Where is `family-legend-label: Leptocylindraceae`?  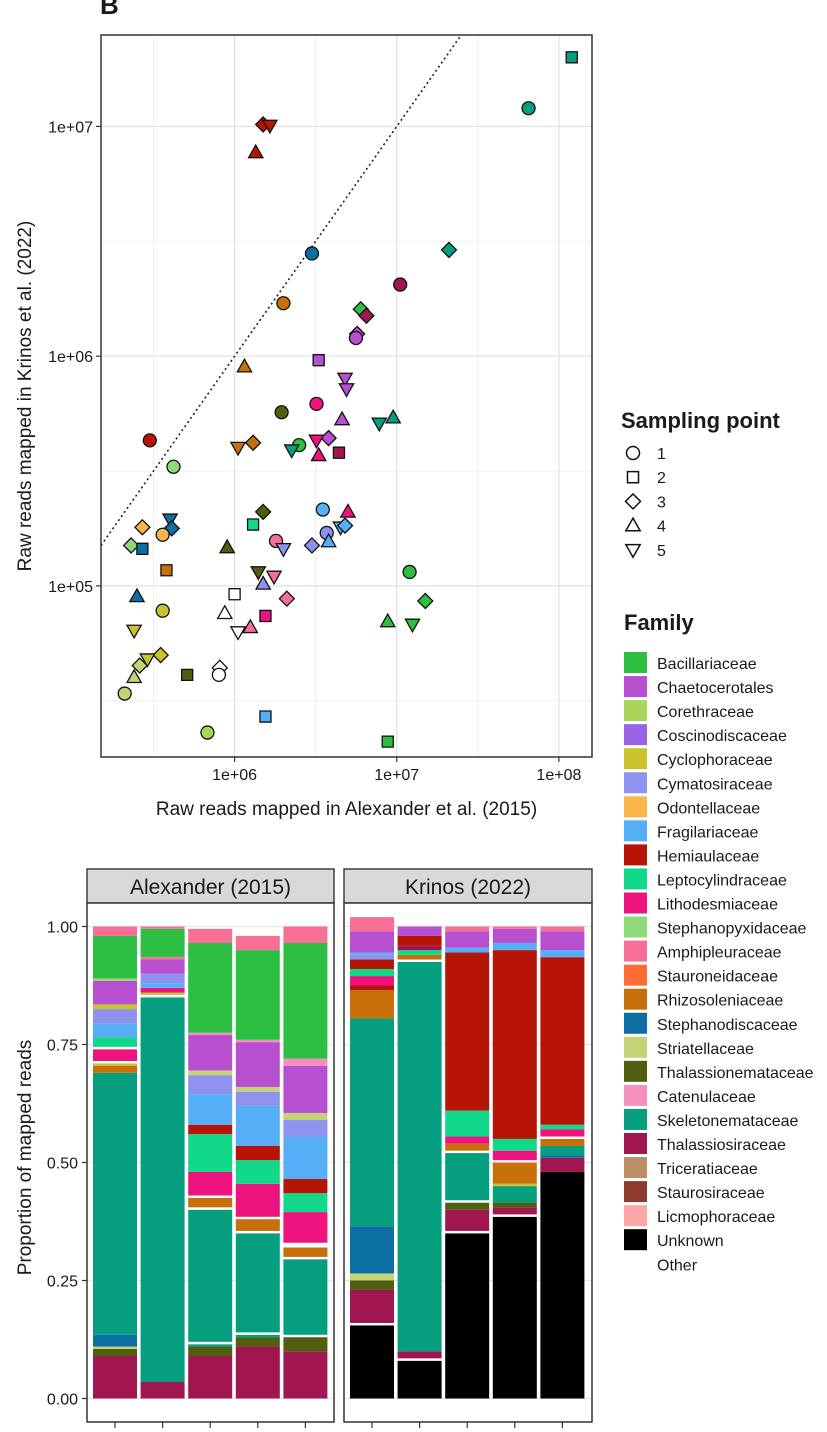
family-legend-label: Leptocylindraceae is located at coordinates (722, 880).